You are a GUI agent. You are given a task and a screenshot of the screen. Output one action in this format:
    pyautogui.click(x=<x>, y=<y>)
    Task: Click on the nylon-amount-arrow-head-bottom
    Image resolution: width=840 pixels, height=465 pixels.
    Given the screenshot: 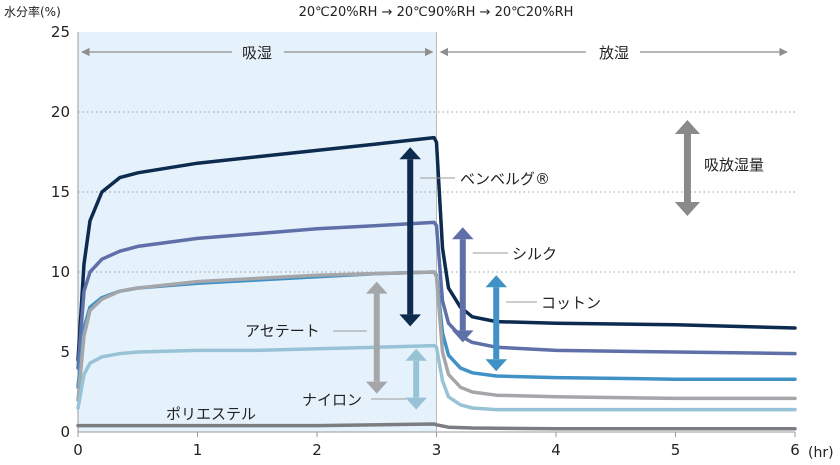 What is the action you would take?
    pyautogui.click(x=416, y=403)
    